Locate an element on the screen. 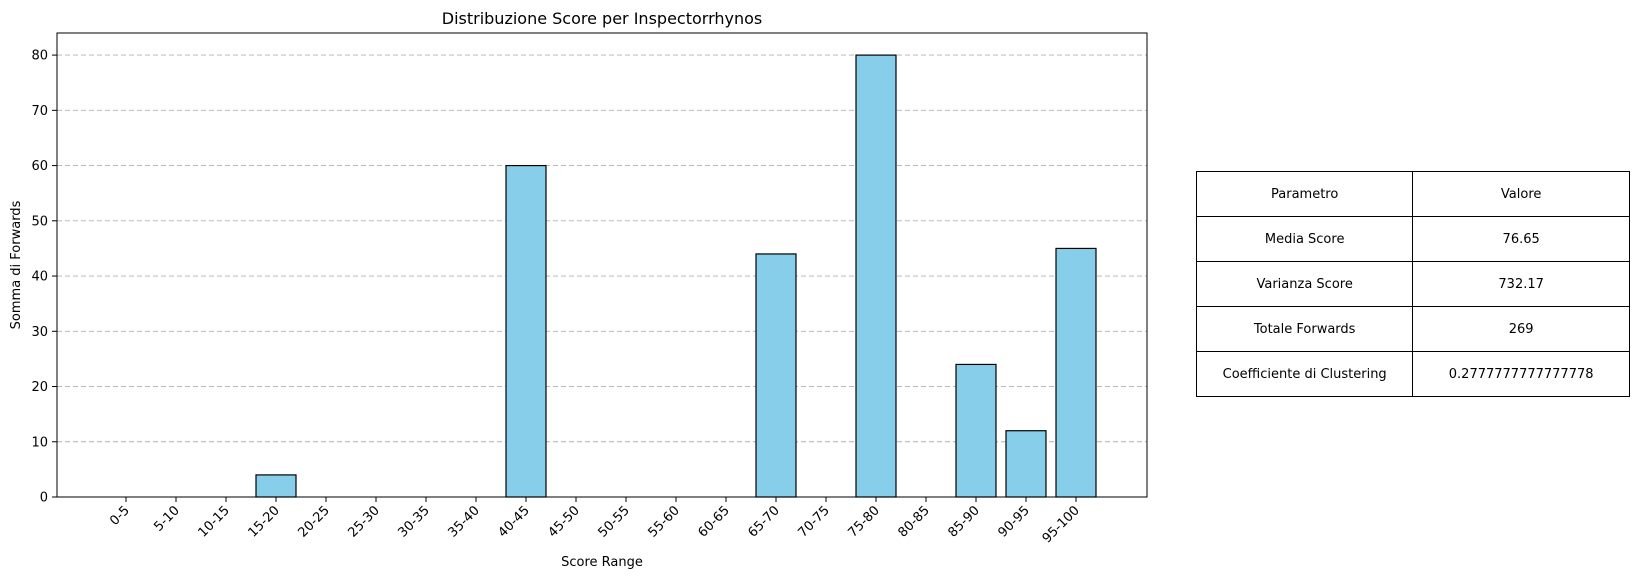 The width and height of the screenshot is (1640, 578). x-tick-label: 5-10 is located at coordinates (166, 518).